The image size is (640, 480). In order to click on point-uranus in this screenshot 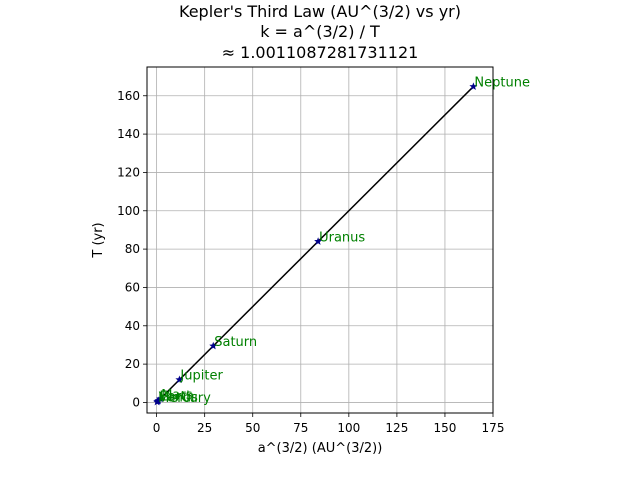, I will do `click(318, 241)`.